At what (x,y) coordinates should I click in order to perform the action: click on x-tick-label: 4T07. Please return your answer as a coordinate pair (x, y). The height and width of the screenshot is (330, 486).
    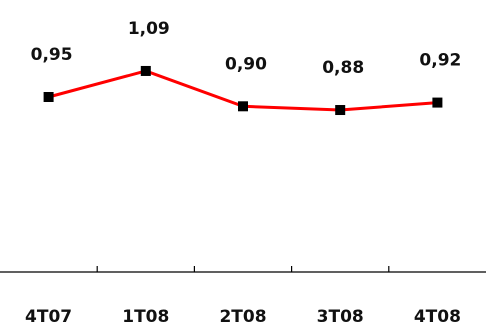
    Looking at the image, I should click on (48, 317).